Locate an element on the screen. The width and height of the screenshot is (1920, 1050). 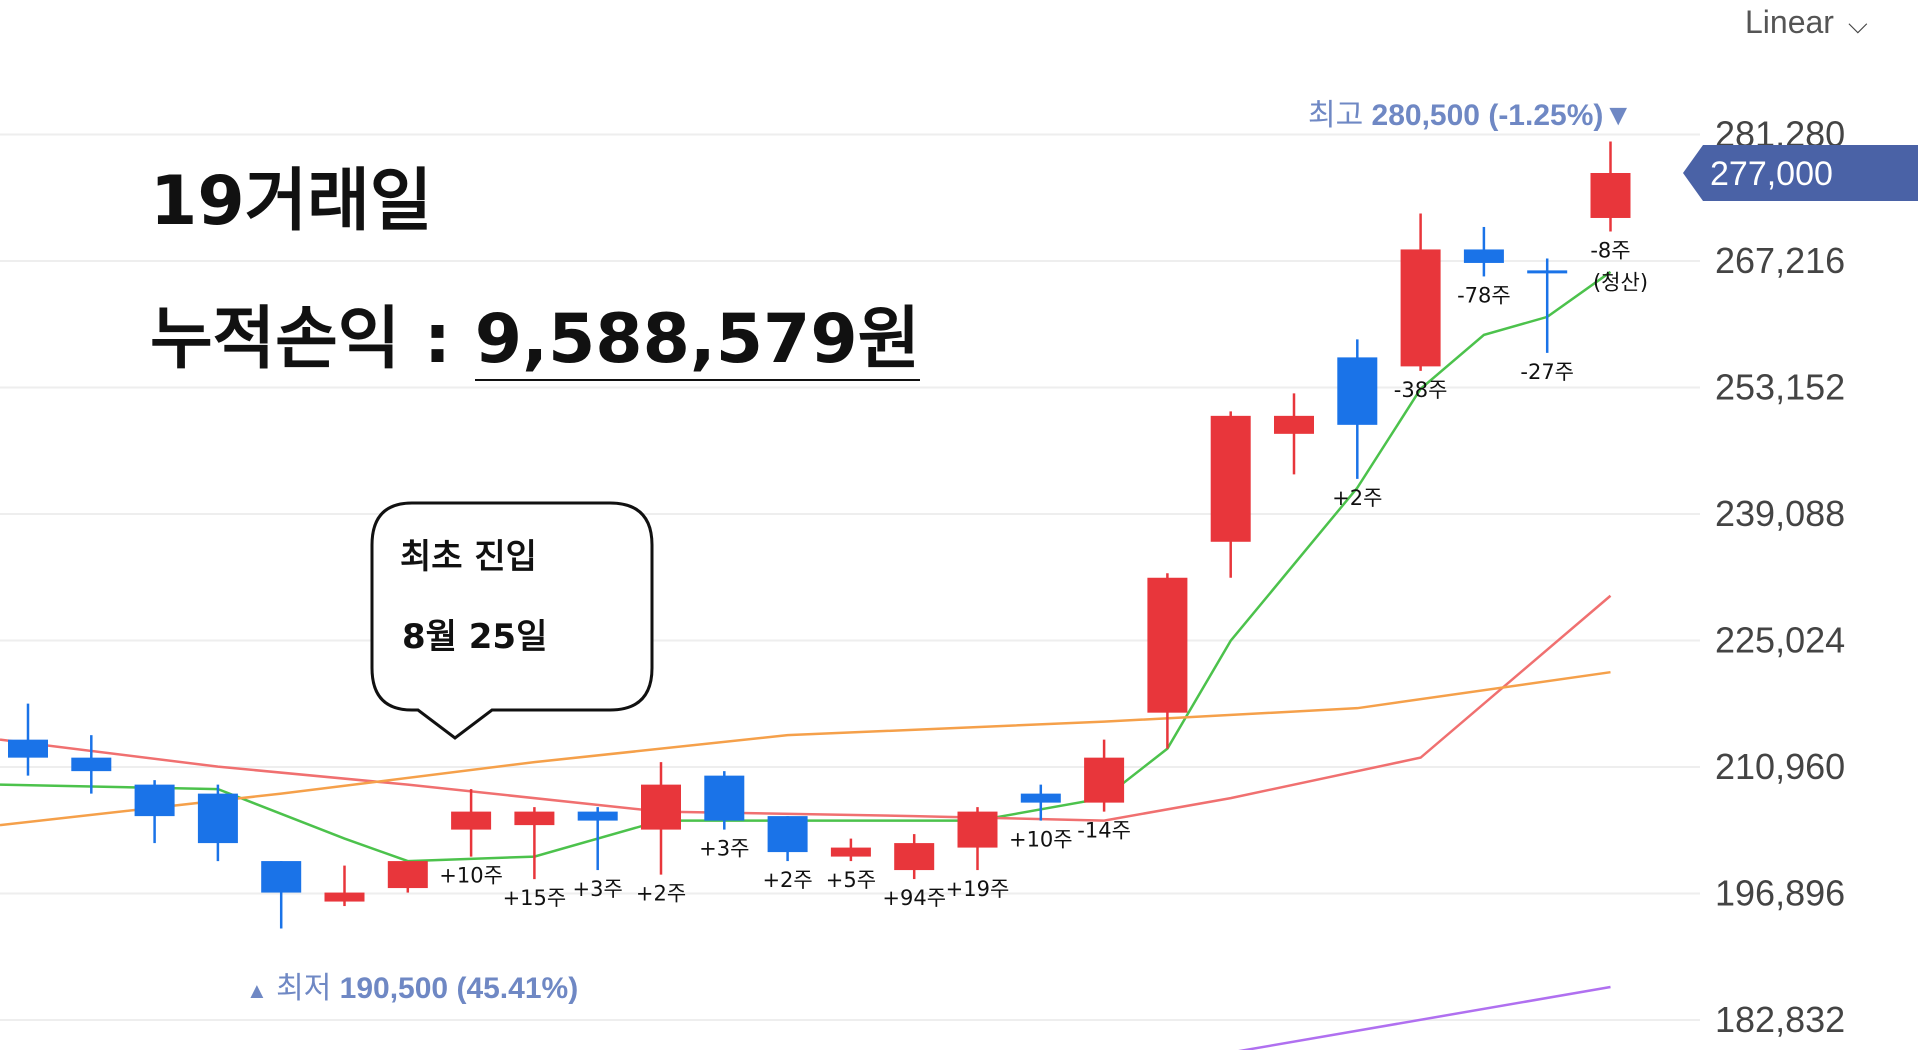
trade-label: -8주 is located at coordinates (1610, 250).